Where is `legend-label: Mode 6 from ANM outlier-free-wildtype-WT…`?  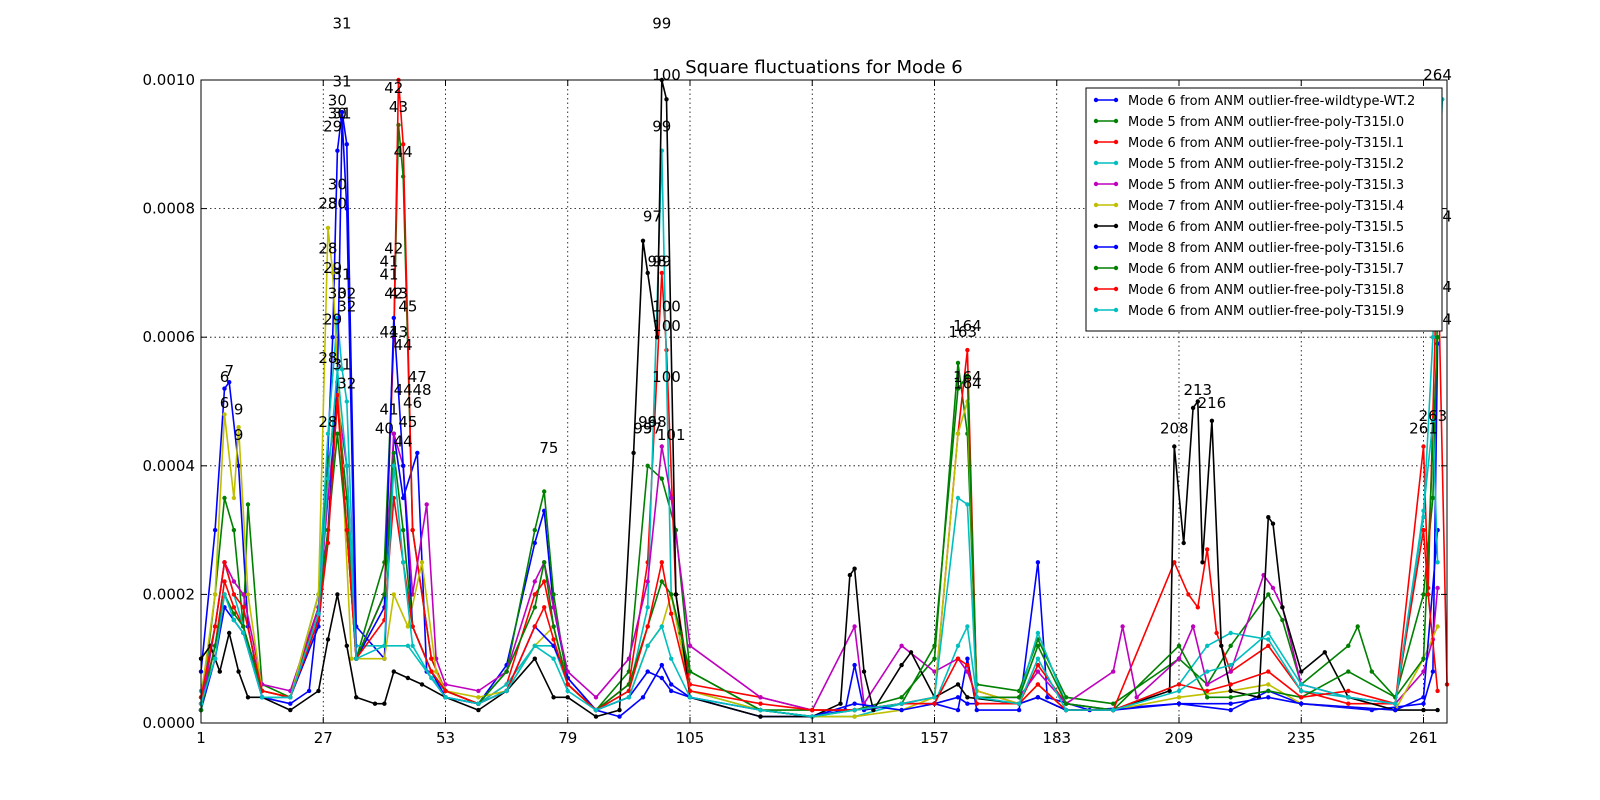 legend-label: Mode 6 from ANM outlier-free-wildtype-WT… is located at coordinates (1271, 101).